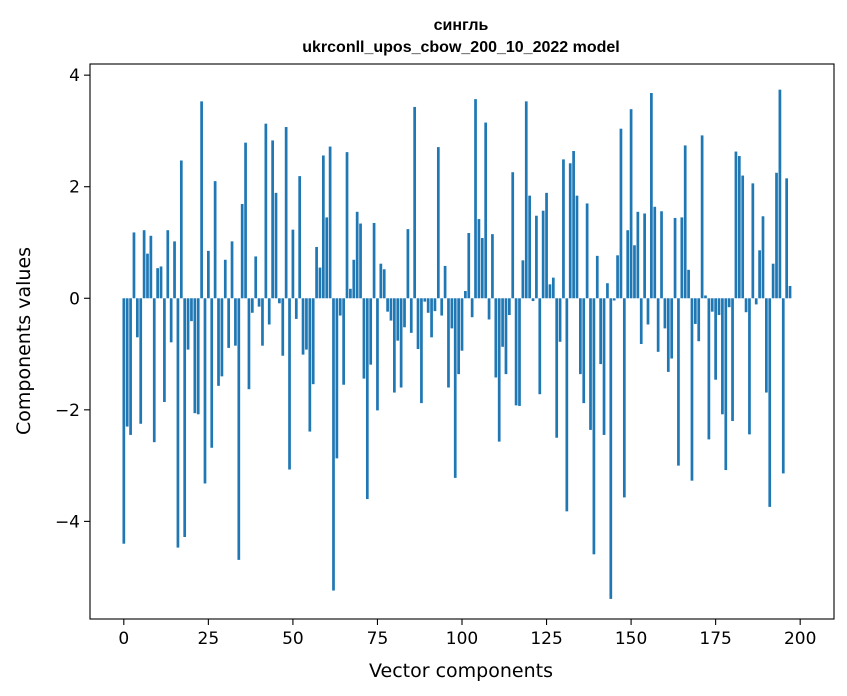  I want to click on y-tick-label: 4, so click(74, 76).